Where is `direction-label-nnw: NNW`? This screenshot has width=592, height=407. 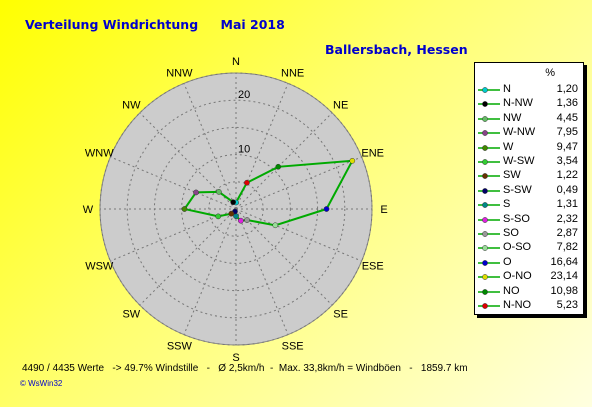
direction-label-nnw: NNW is located at coordinates (179, 73).